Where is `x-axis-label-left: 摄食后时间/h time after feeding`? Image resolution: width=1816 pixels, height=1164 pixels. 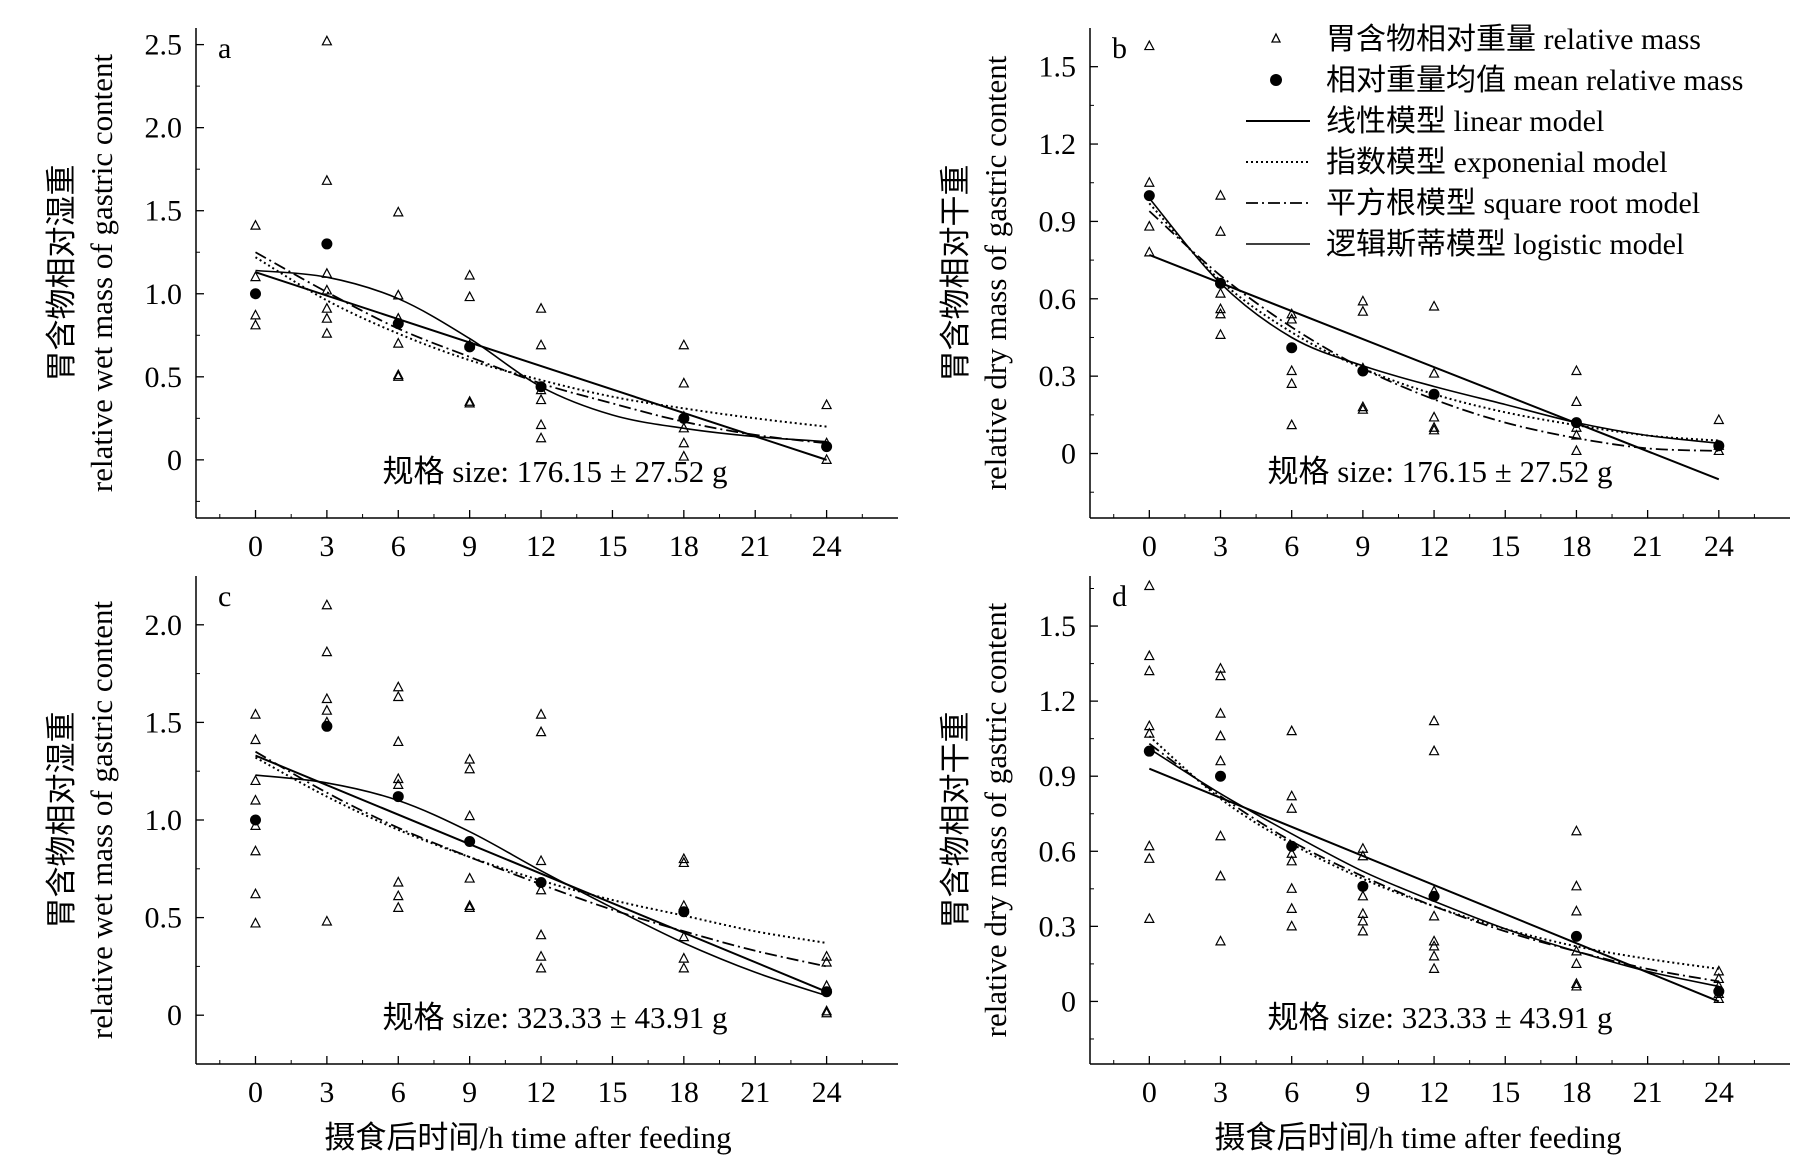 x-axis-label-left: 摄食后时间/h time after feeding is located at coordinates (527, 1137).